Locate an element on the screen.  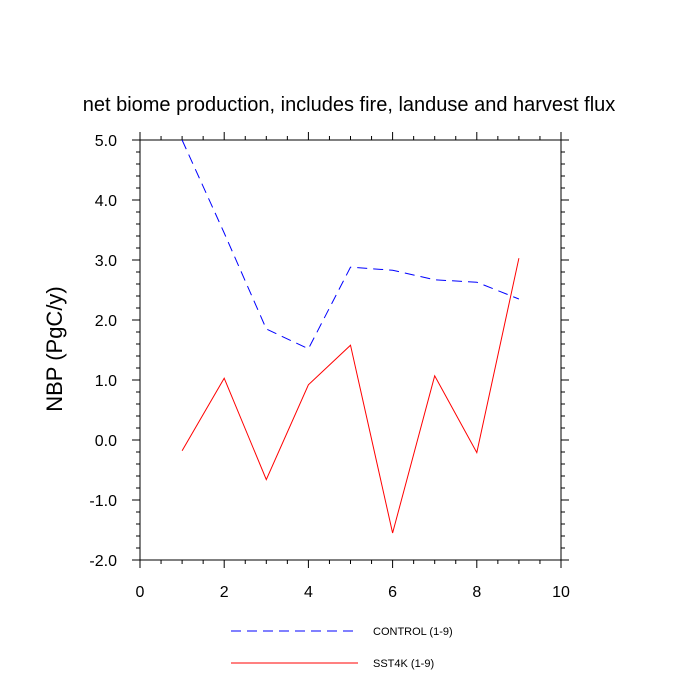
y-axis-label: NBP (PgC/y) is located at coordinates (54, 349).